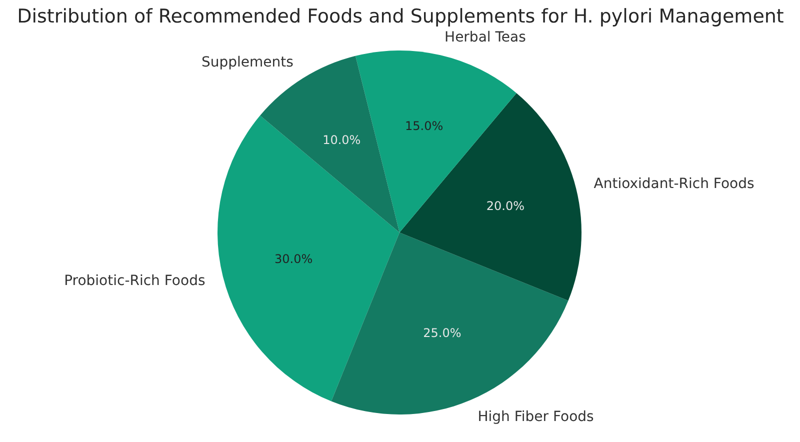 The image size is (800, 442). Describe the element at coordinates (536, 416) in the screenshot. I see `slice-label: High Fiber Foods` at that location.